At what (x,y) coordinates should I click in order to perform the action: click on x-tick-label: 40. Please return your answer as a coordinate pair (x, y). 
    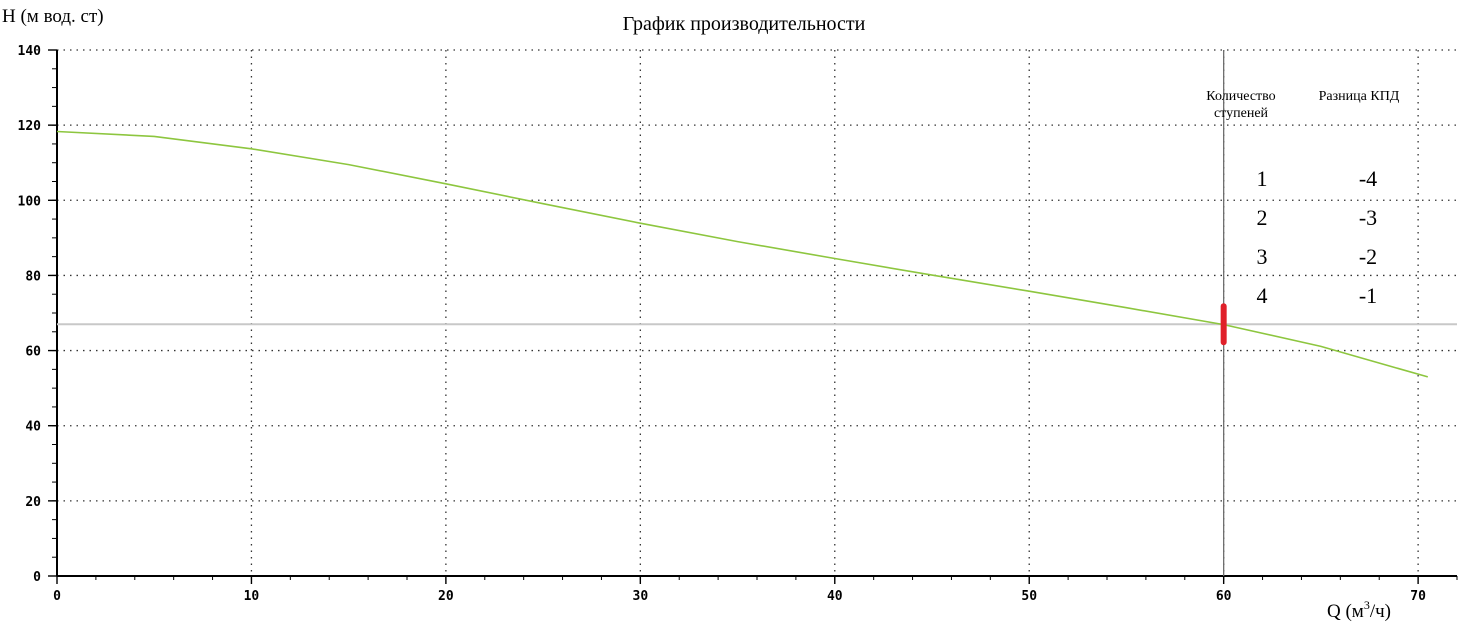
    Looking at the image, I should click on (835, 596).